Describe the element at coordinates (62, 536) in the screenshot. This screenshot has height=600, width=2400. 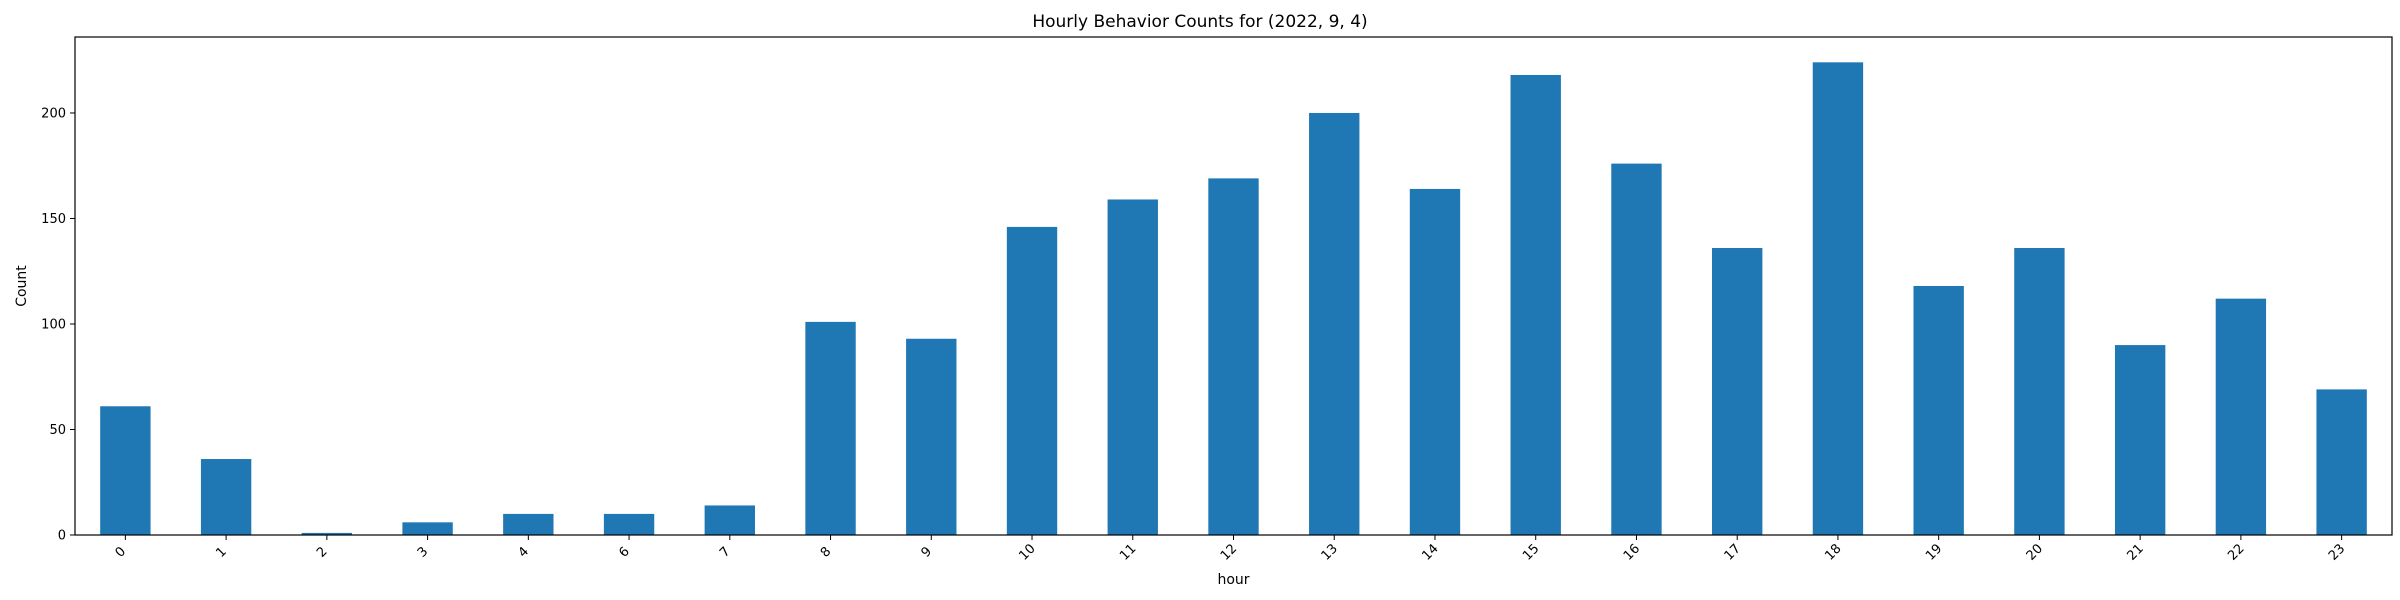
I see `y-tick-label-0: 0` at that location.